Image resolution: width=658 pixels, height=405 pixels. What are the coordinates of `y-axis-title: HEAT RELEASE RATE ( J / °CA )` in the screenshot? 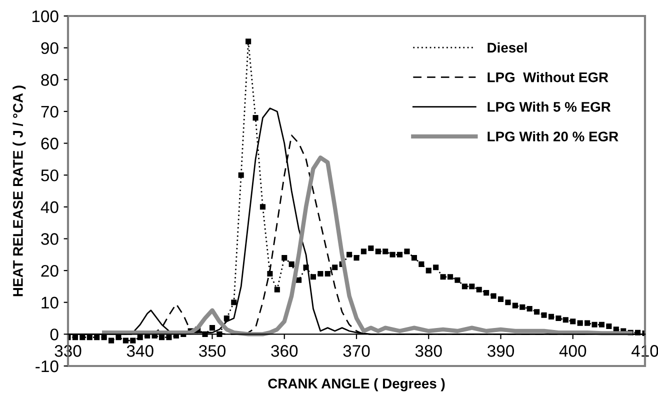 It's located at (19, 191).